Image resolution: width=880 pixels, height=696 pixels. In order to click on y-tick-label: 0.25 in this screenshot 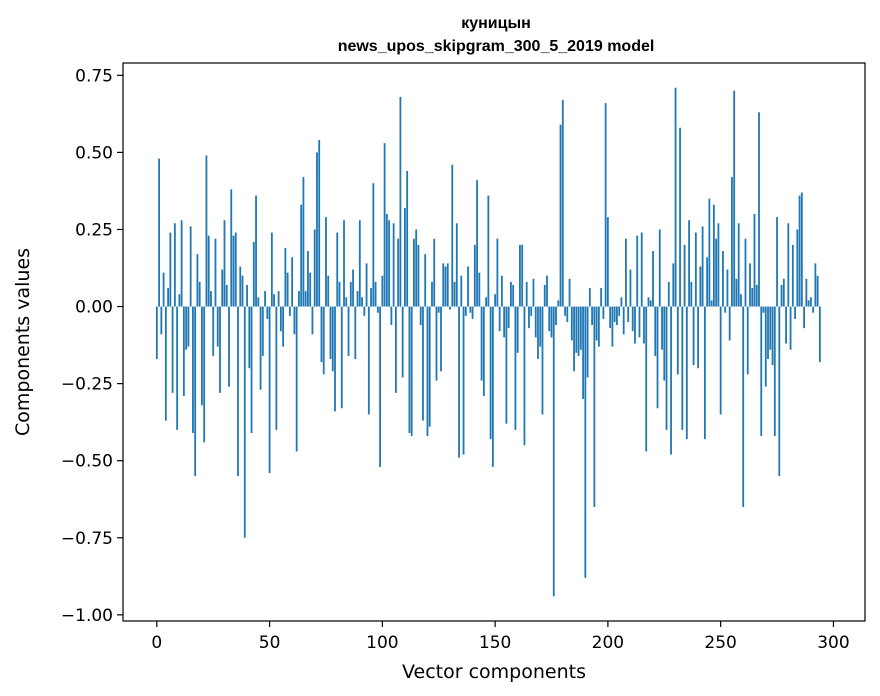, I will do `click(94, 230)`.